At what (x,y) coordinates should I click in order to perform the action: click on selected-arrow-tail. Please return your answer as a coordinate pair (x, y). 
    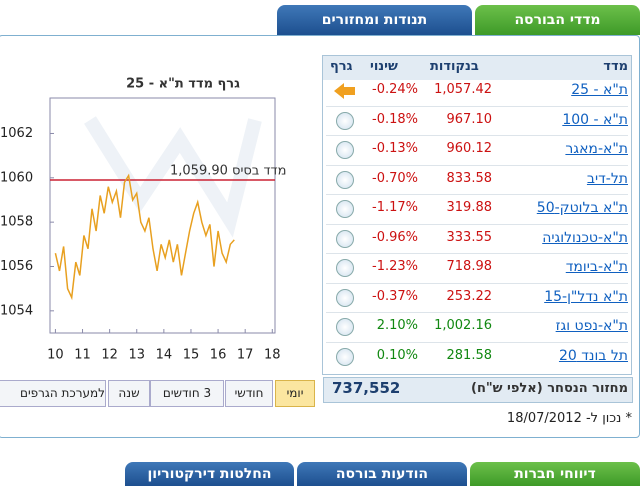
    Looking at the image, I should click on (349, 91).